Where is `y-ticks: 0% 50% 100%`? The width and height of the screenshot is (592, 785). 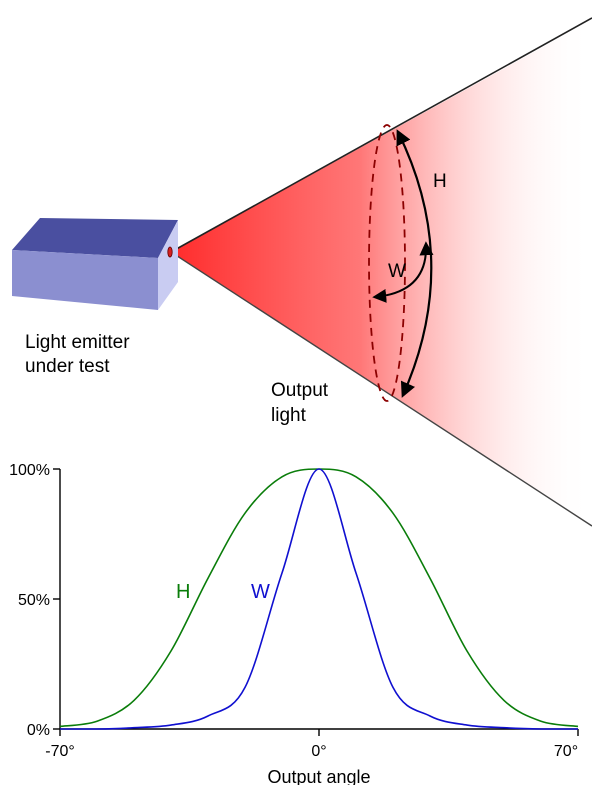
y-ticks: 0% 50% 100% is located at coordinates (34, 600).